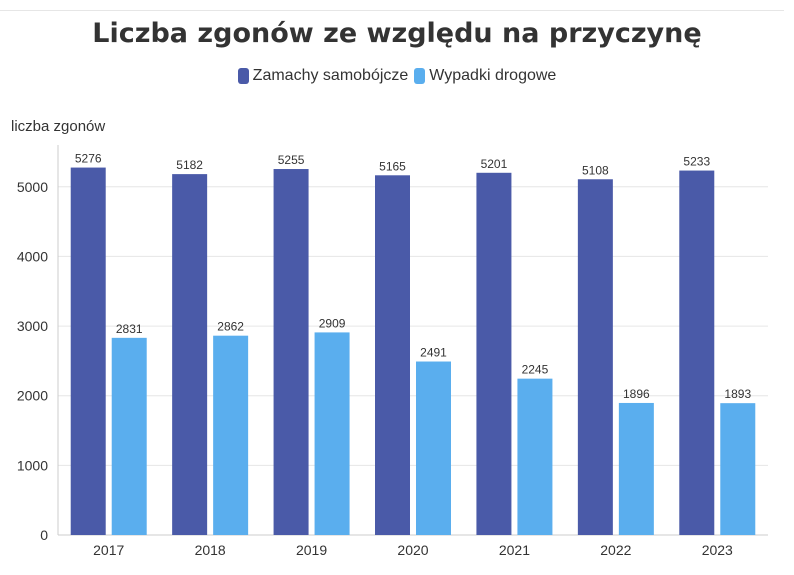 This screenshot has width=794, height=575. I want to click on y-tick-label: 2000, so click(32, 396).